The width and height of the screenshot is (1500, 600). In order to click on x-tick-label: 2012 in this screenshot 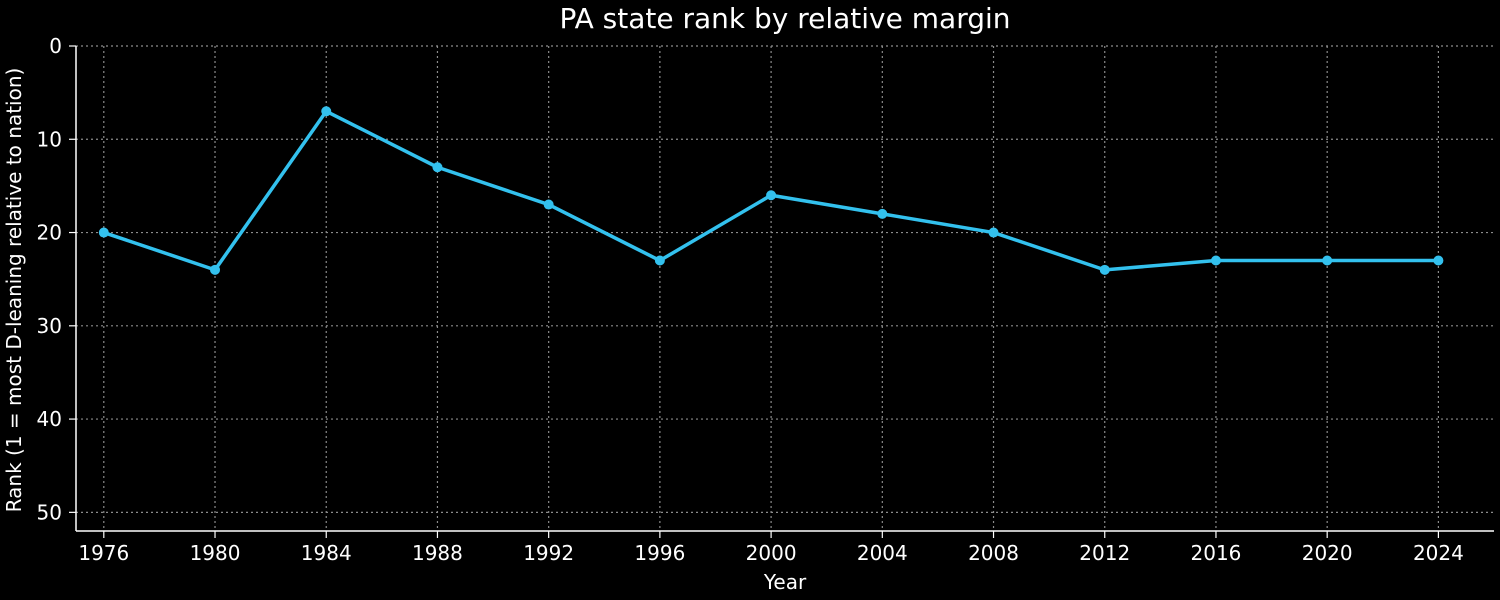, I will do `click(1104, 553)`.